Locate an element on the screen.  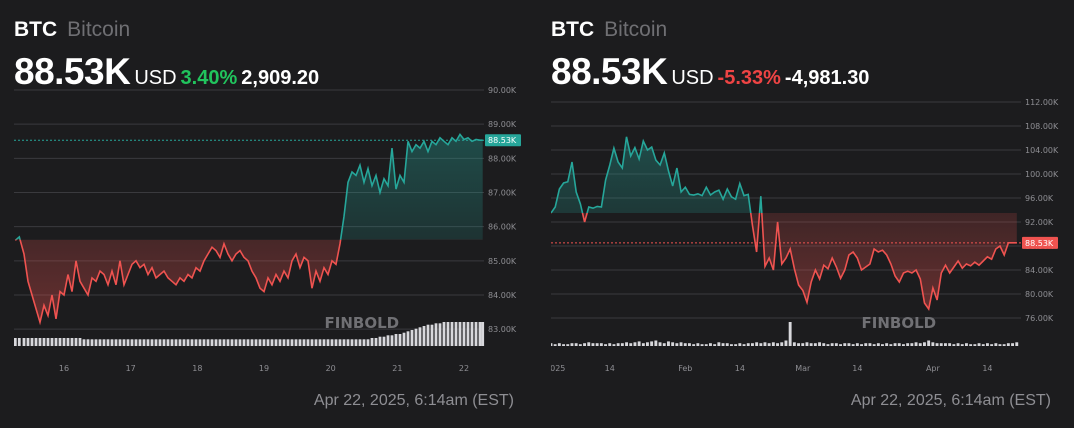
price-line-down is located at coordinates (178, 282).